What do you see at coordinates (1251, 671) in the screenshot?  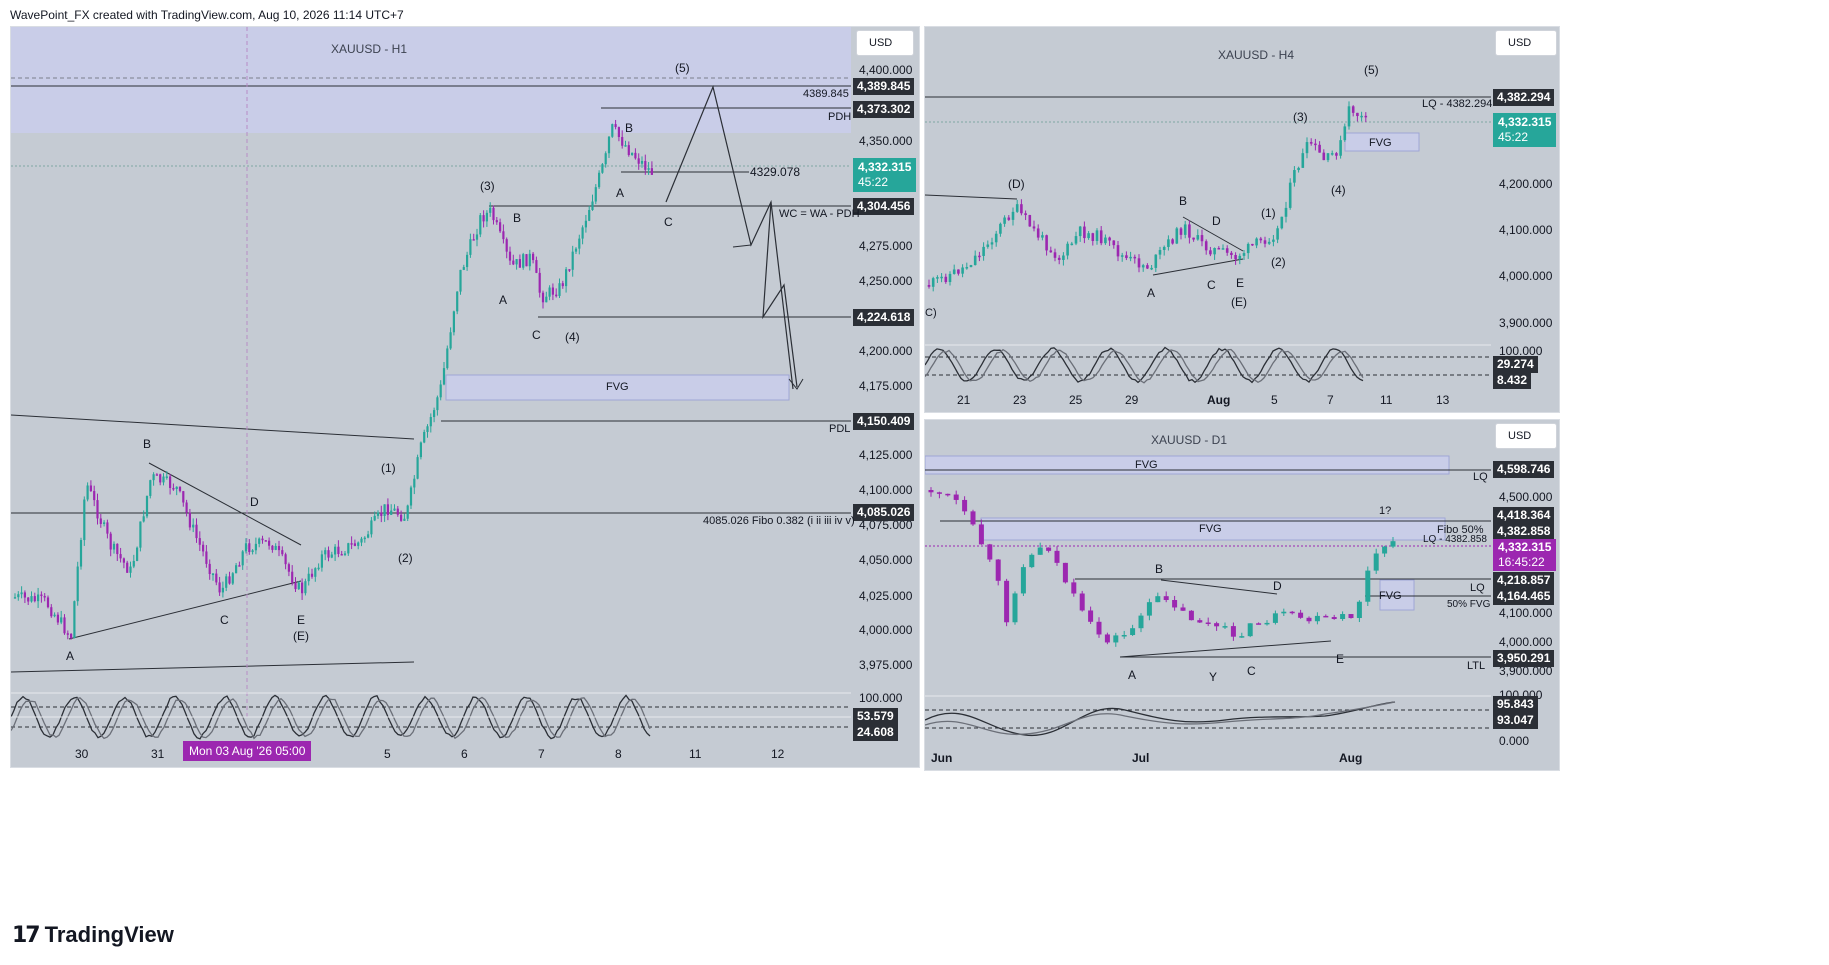 I see `d1-wave-label: C` at bounding box center [1251, 671].